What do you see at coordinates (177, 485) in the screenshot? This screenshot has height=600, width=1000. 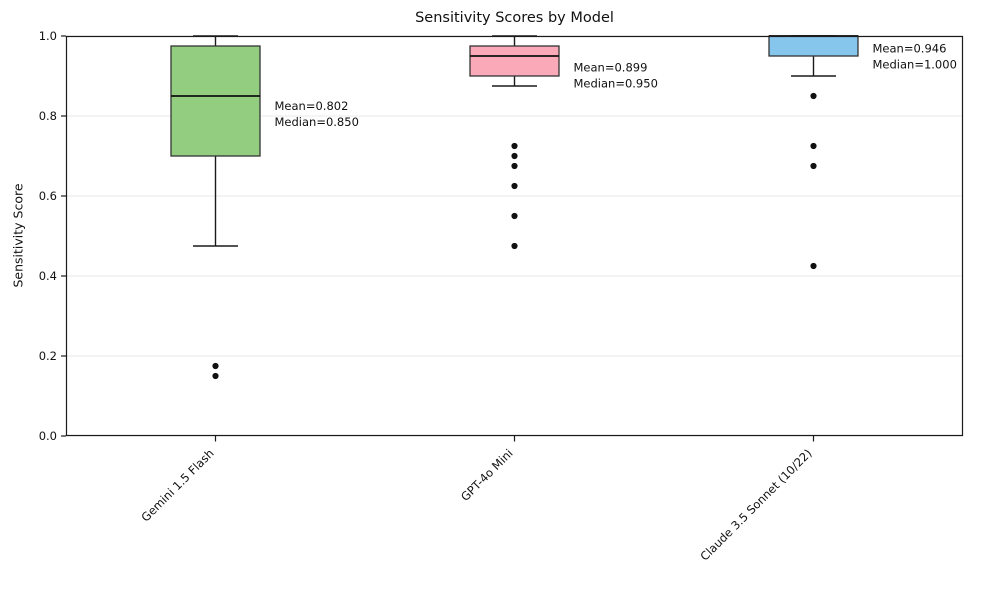 I see `x-tick-label: Gemini 1.5 Flash` at bounding box center [177, 485].